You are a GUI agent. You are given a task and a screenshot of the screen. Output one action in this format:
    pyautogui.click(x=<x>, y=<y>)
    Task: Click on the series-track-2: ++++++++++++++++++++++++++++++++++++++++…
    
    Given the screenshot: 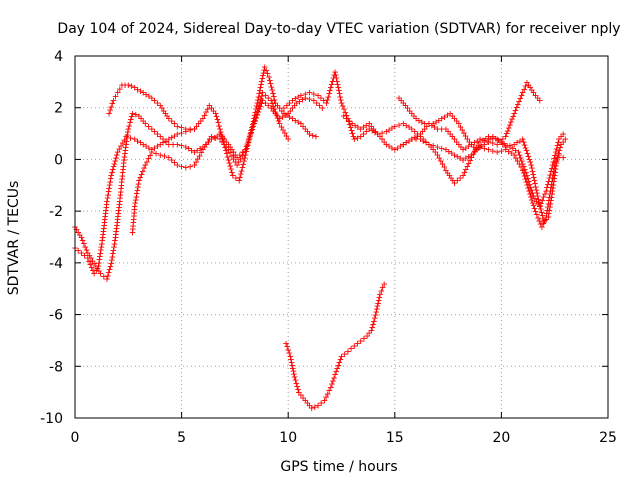 What is the action you would take?
    pyautogui.click(x=213, y=123)
    